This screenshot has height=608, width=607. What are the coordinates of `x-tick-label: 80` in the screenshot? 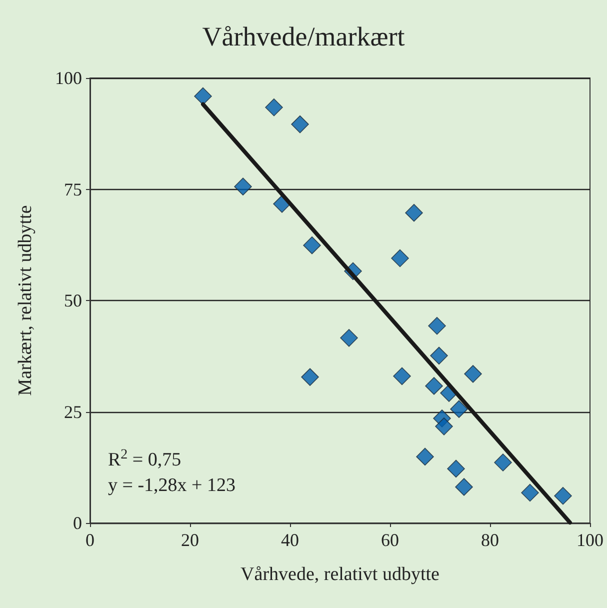 It's located at (490, 540).